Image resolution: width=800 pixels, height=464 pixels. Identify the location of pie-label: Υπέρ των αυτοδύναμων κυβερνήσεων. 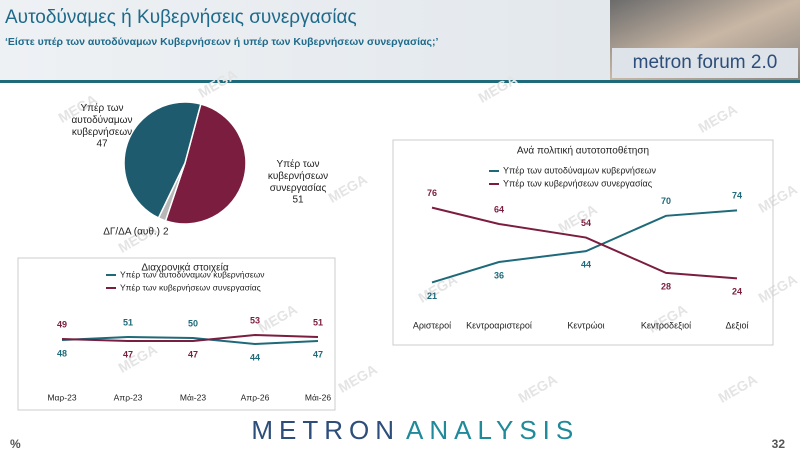
(101, 120).